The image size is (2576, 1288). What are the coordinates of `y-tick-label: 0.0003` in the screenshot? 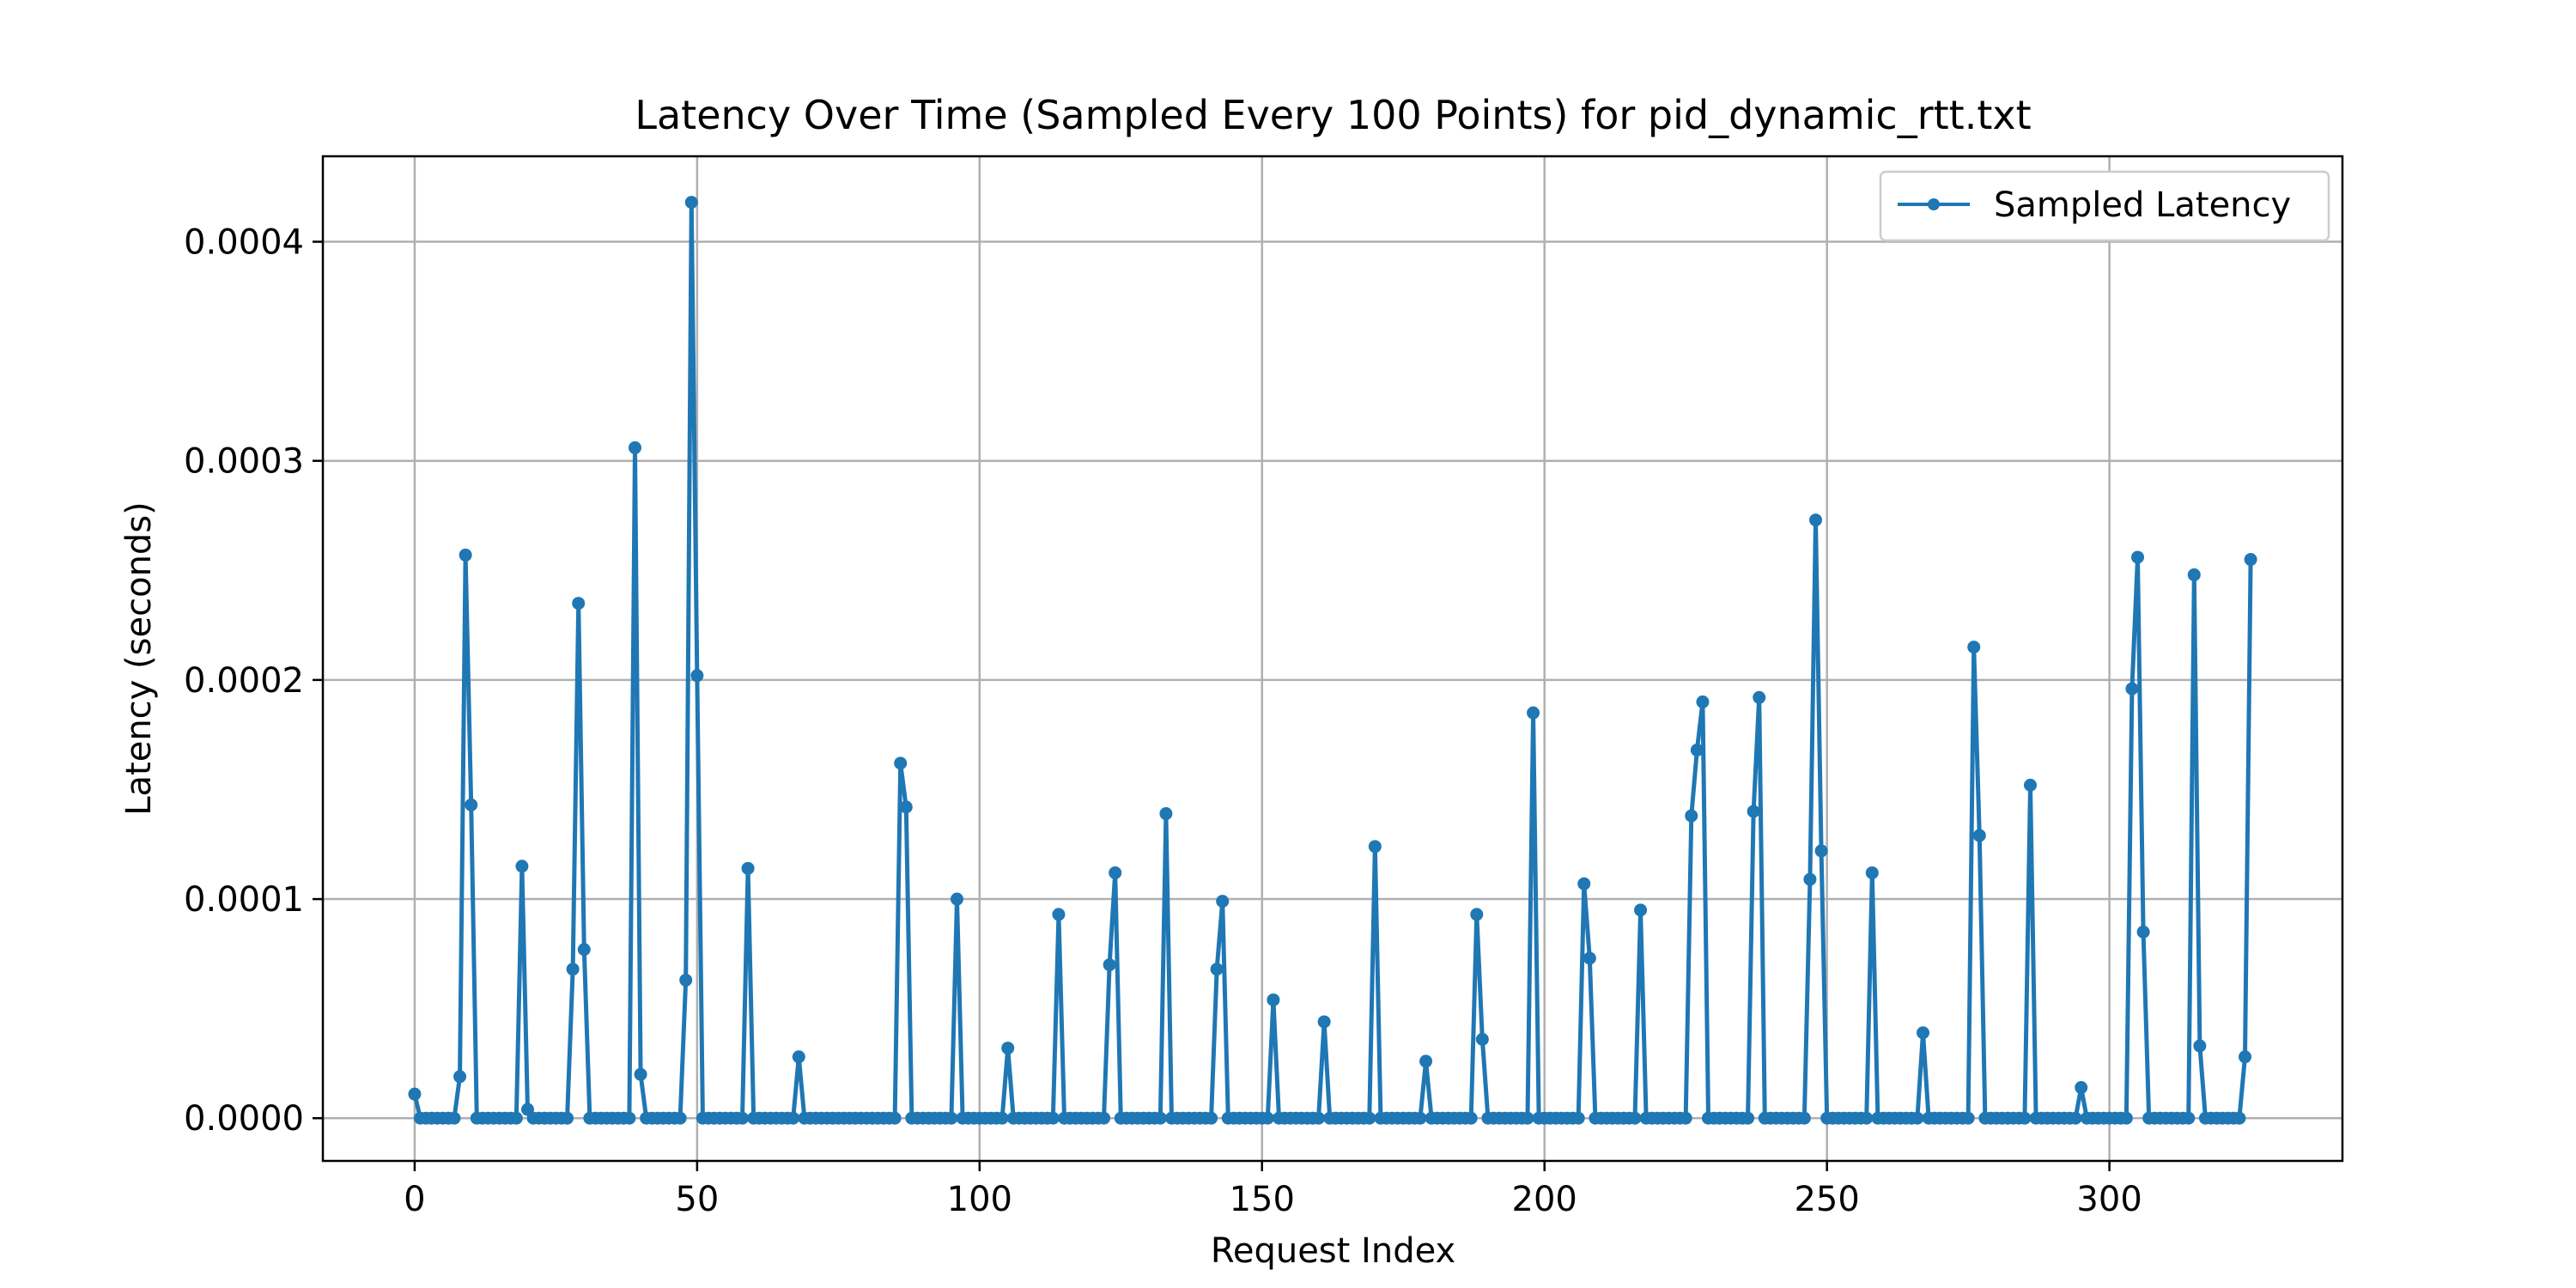 It's located at (244, 462).